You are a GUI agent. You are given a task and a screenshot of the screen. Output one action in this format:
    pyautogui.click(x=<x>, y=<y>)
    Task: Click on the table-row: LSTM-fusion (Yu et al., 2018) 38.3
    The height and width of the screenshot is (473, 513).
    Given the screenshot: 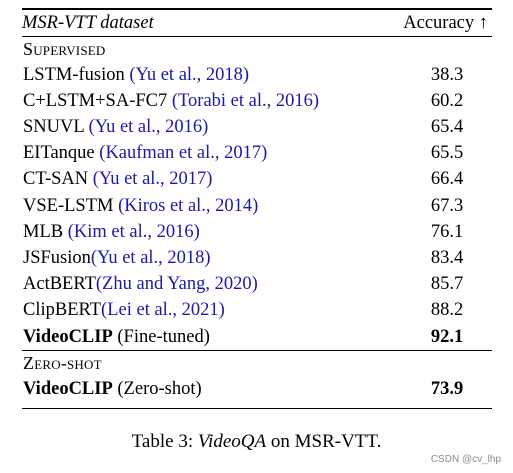 What is the action you would take?
    pyautogui.click(x=257, y=75)
    